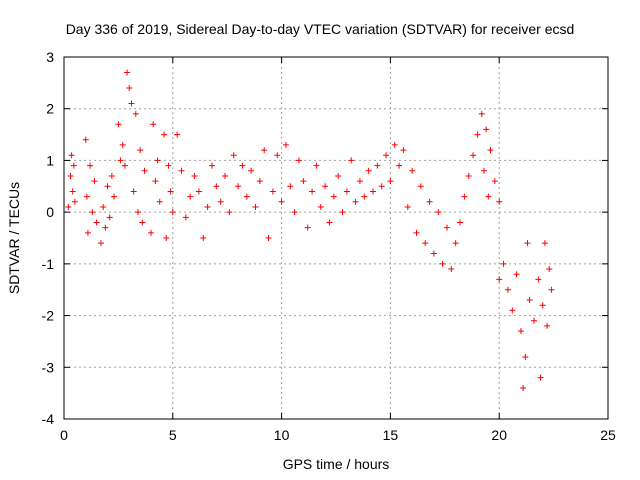 This screenshot has width=640, height=480. What do you see at coordinates (48, 264) in the screenshot?
I see `y-tick-label: -1` at bounding box center [48, 264].